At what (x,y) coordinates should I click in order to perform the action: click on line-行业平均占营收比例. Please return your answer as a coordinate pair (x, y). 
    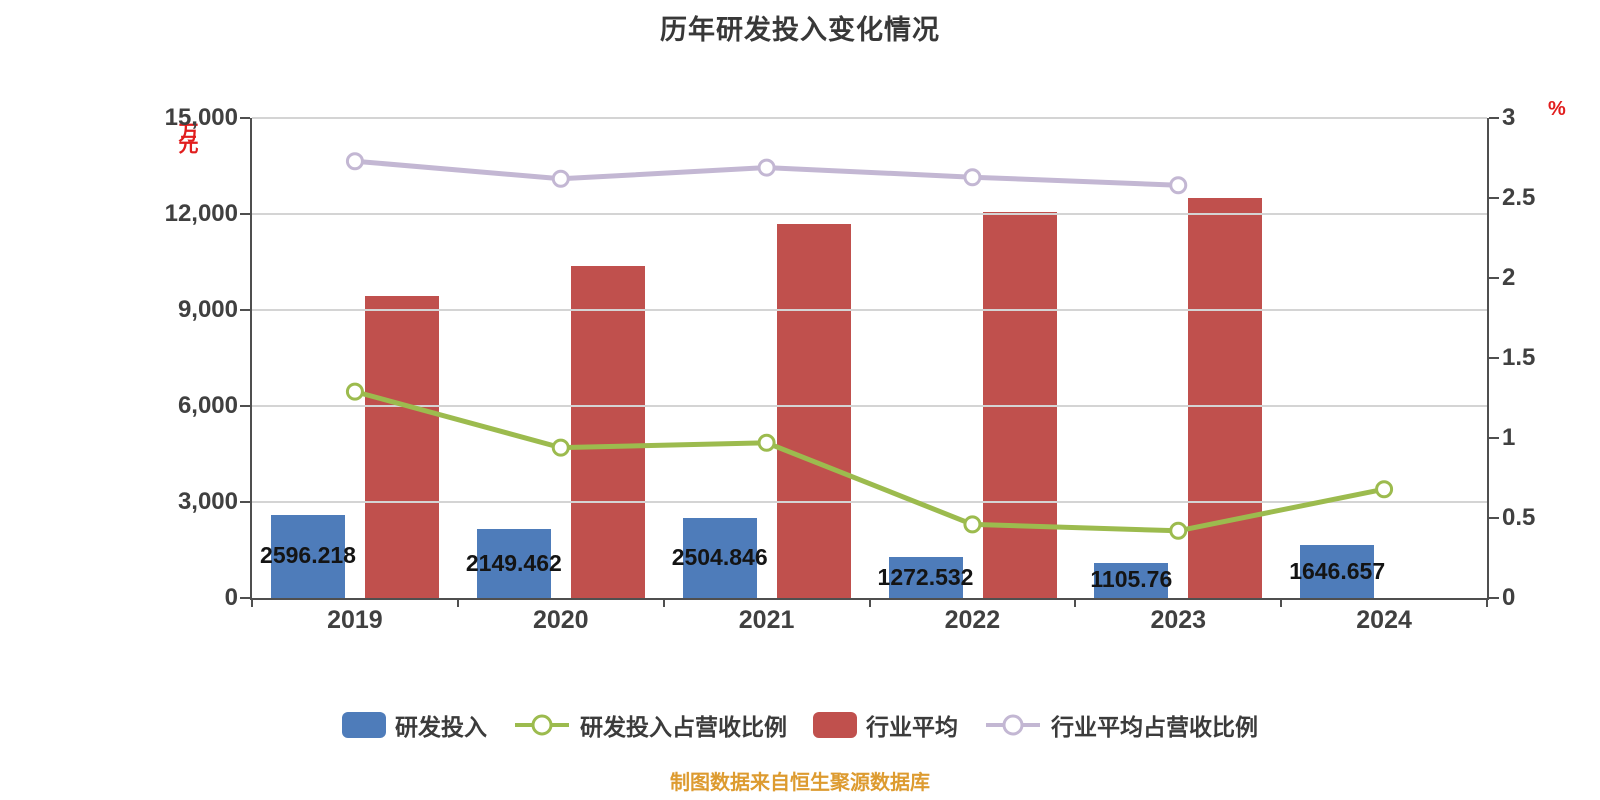
    Looking at the image, I should click on (766, 173).